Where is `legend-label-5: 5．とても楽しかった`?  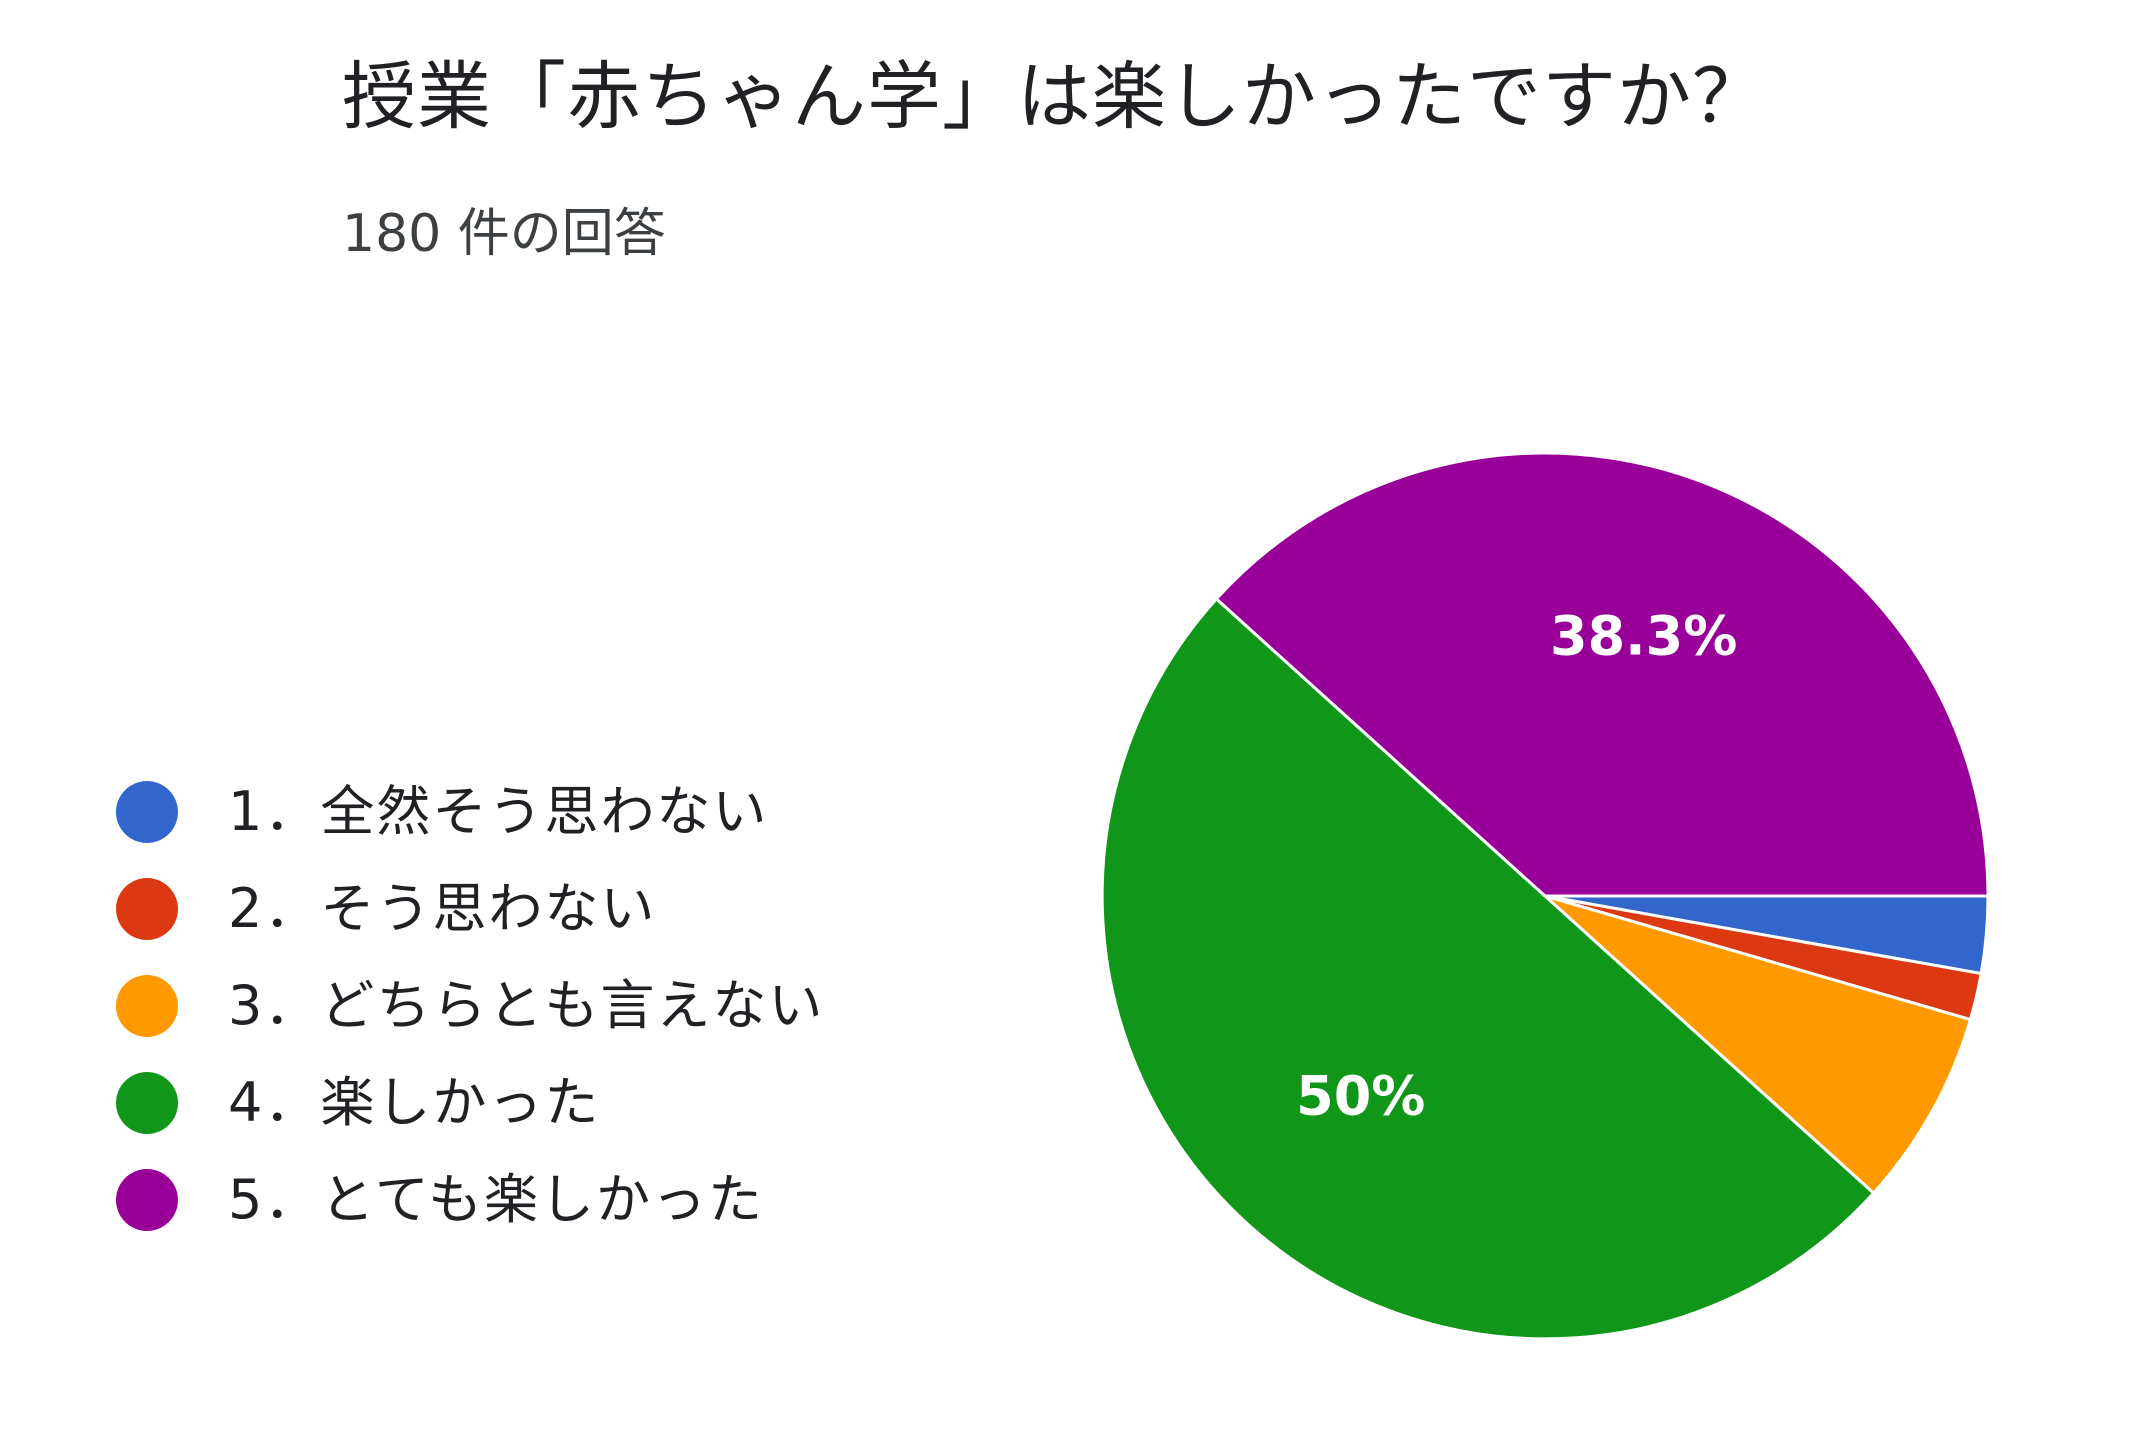 legend-label-5: 5．とても楽しかった is located at coordinates (496, 1199).